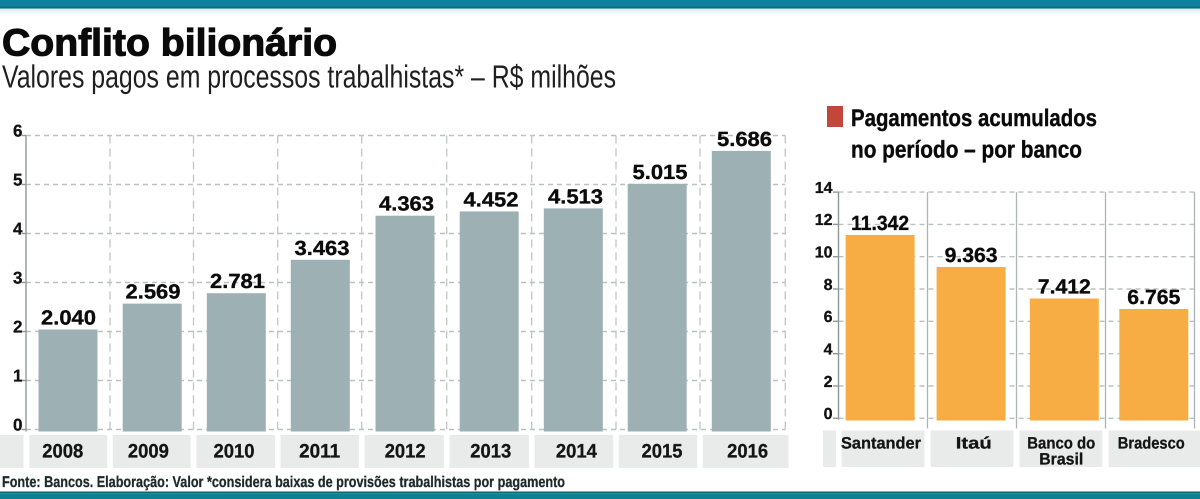  I want to click on svg-text: 2010, so click(234, 452).